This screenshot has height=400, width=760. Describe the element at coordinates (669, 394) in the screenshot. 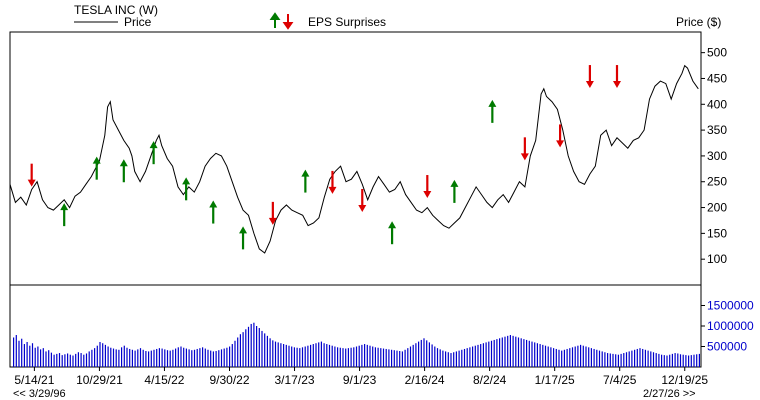

I see `history-end-link: 2/27/26 >>` at that location.